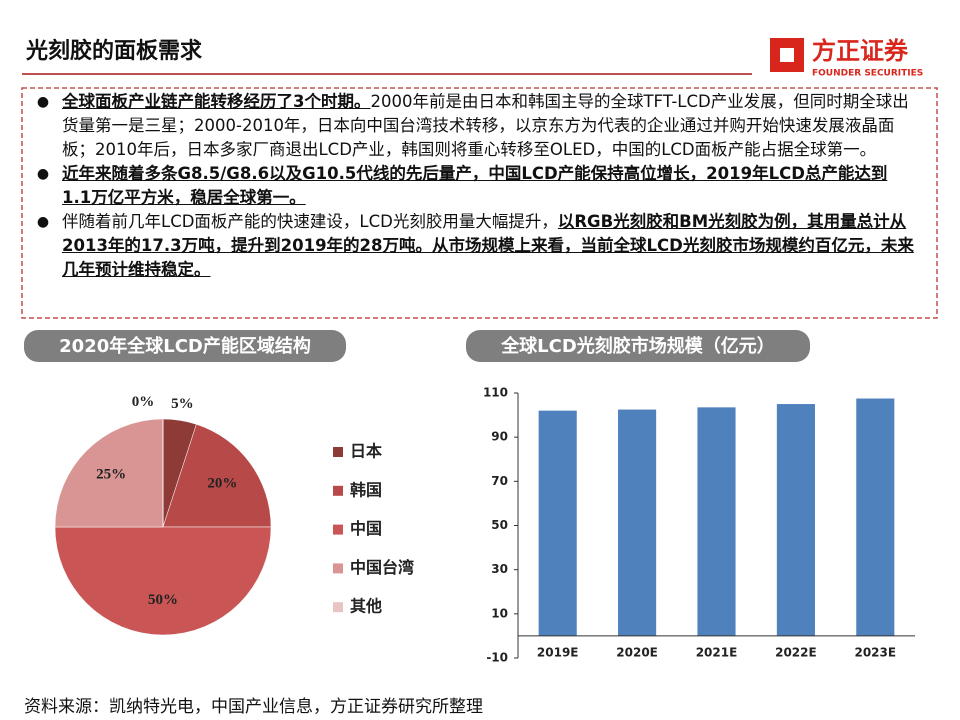 This screenshot has width=960, height=720. Describe the element at coordinates (182, 404) in the screenshot. I see `pie-label: 5%` at that location.